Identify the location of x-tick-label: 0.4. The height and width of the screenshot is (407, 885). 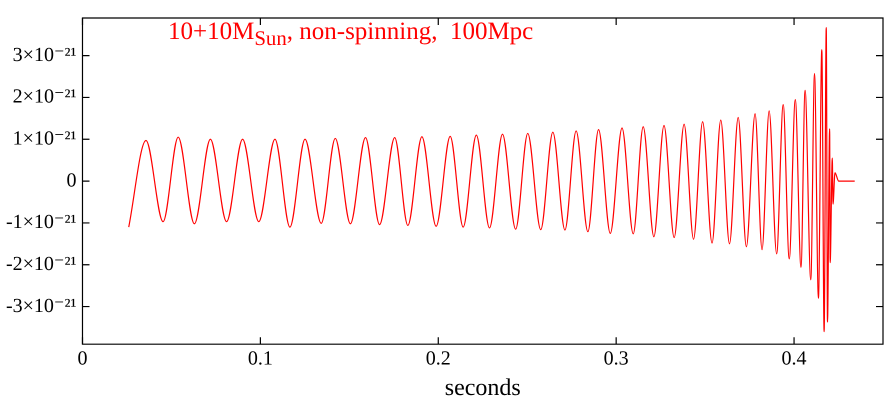
(794, 358).